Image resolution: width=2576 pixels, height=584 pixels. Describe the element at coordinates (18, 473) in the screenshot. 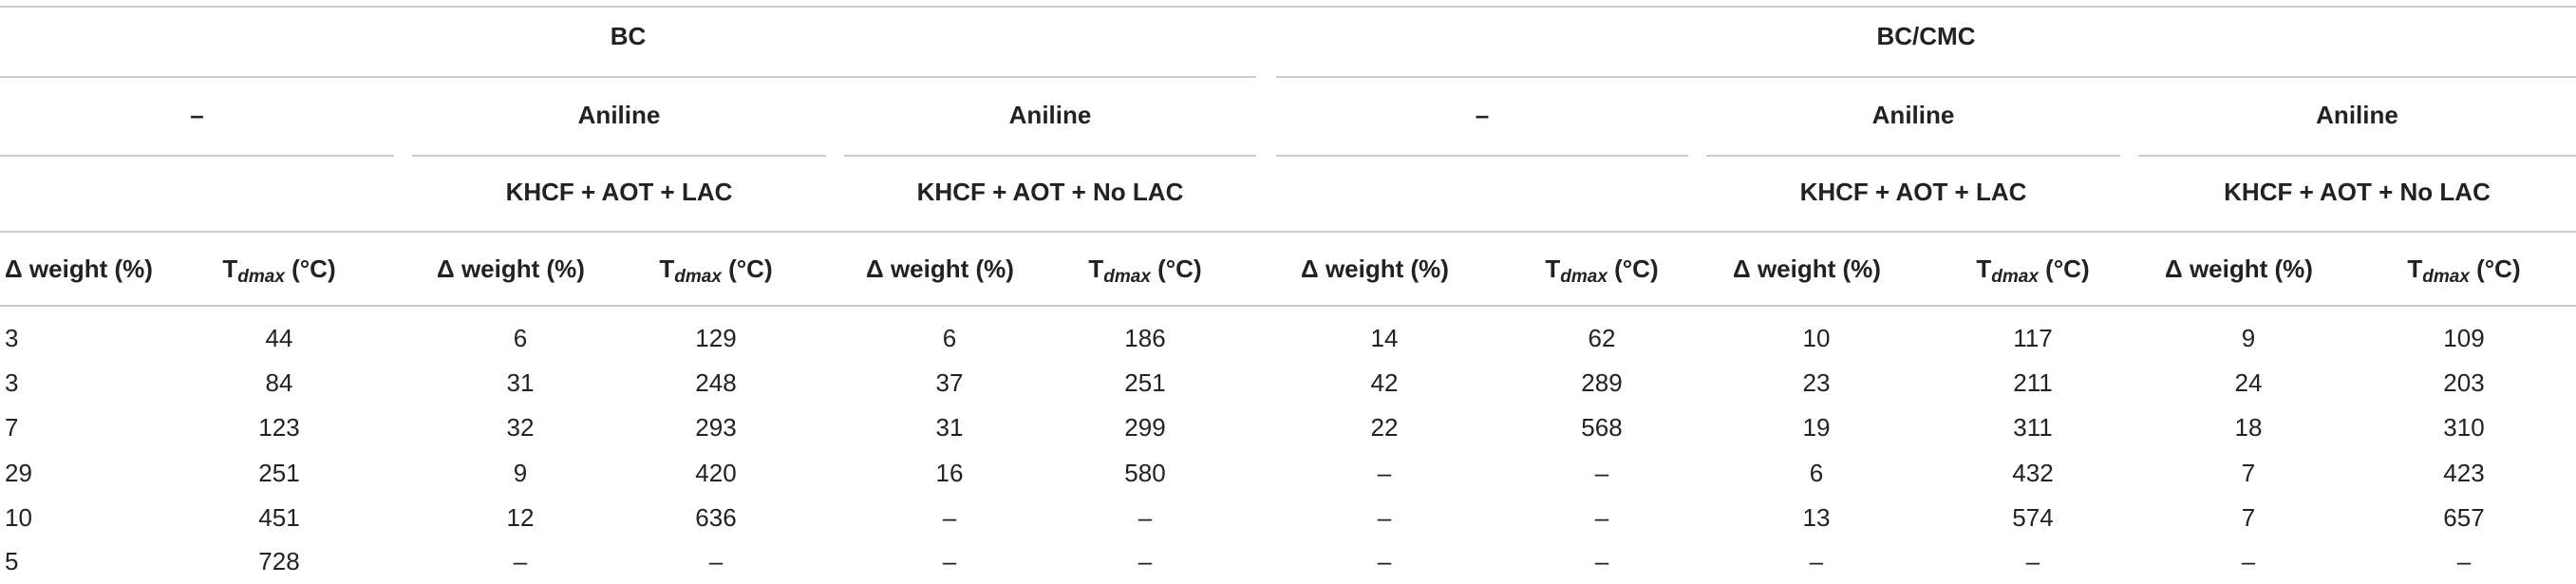

I see `cell: 29` at that location.